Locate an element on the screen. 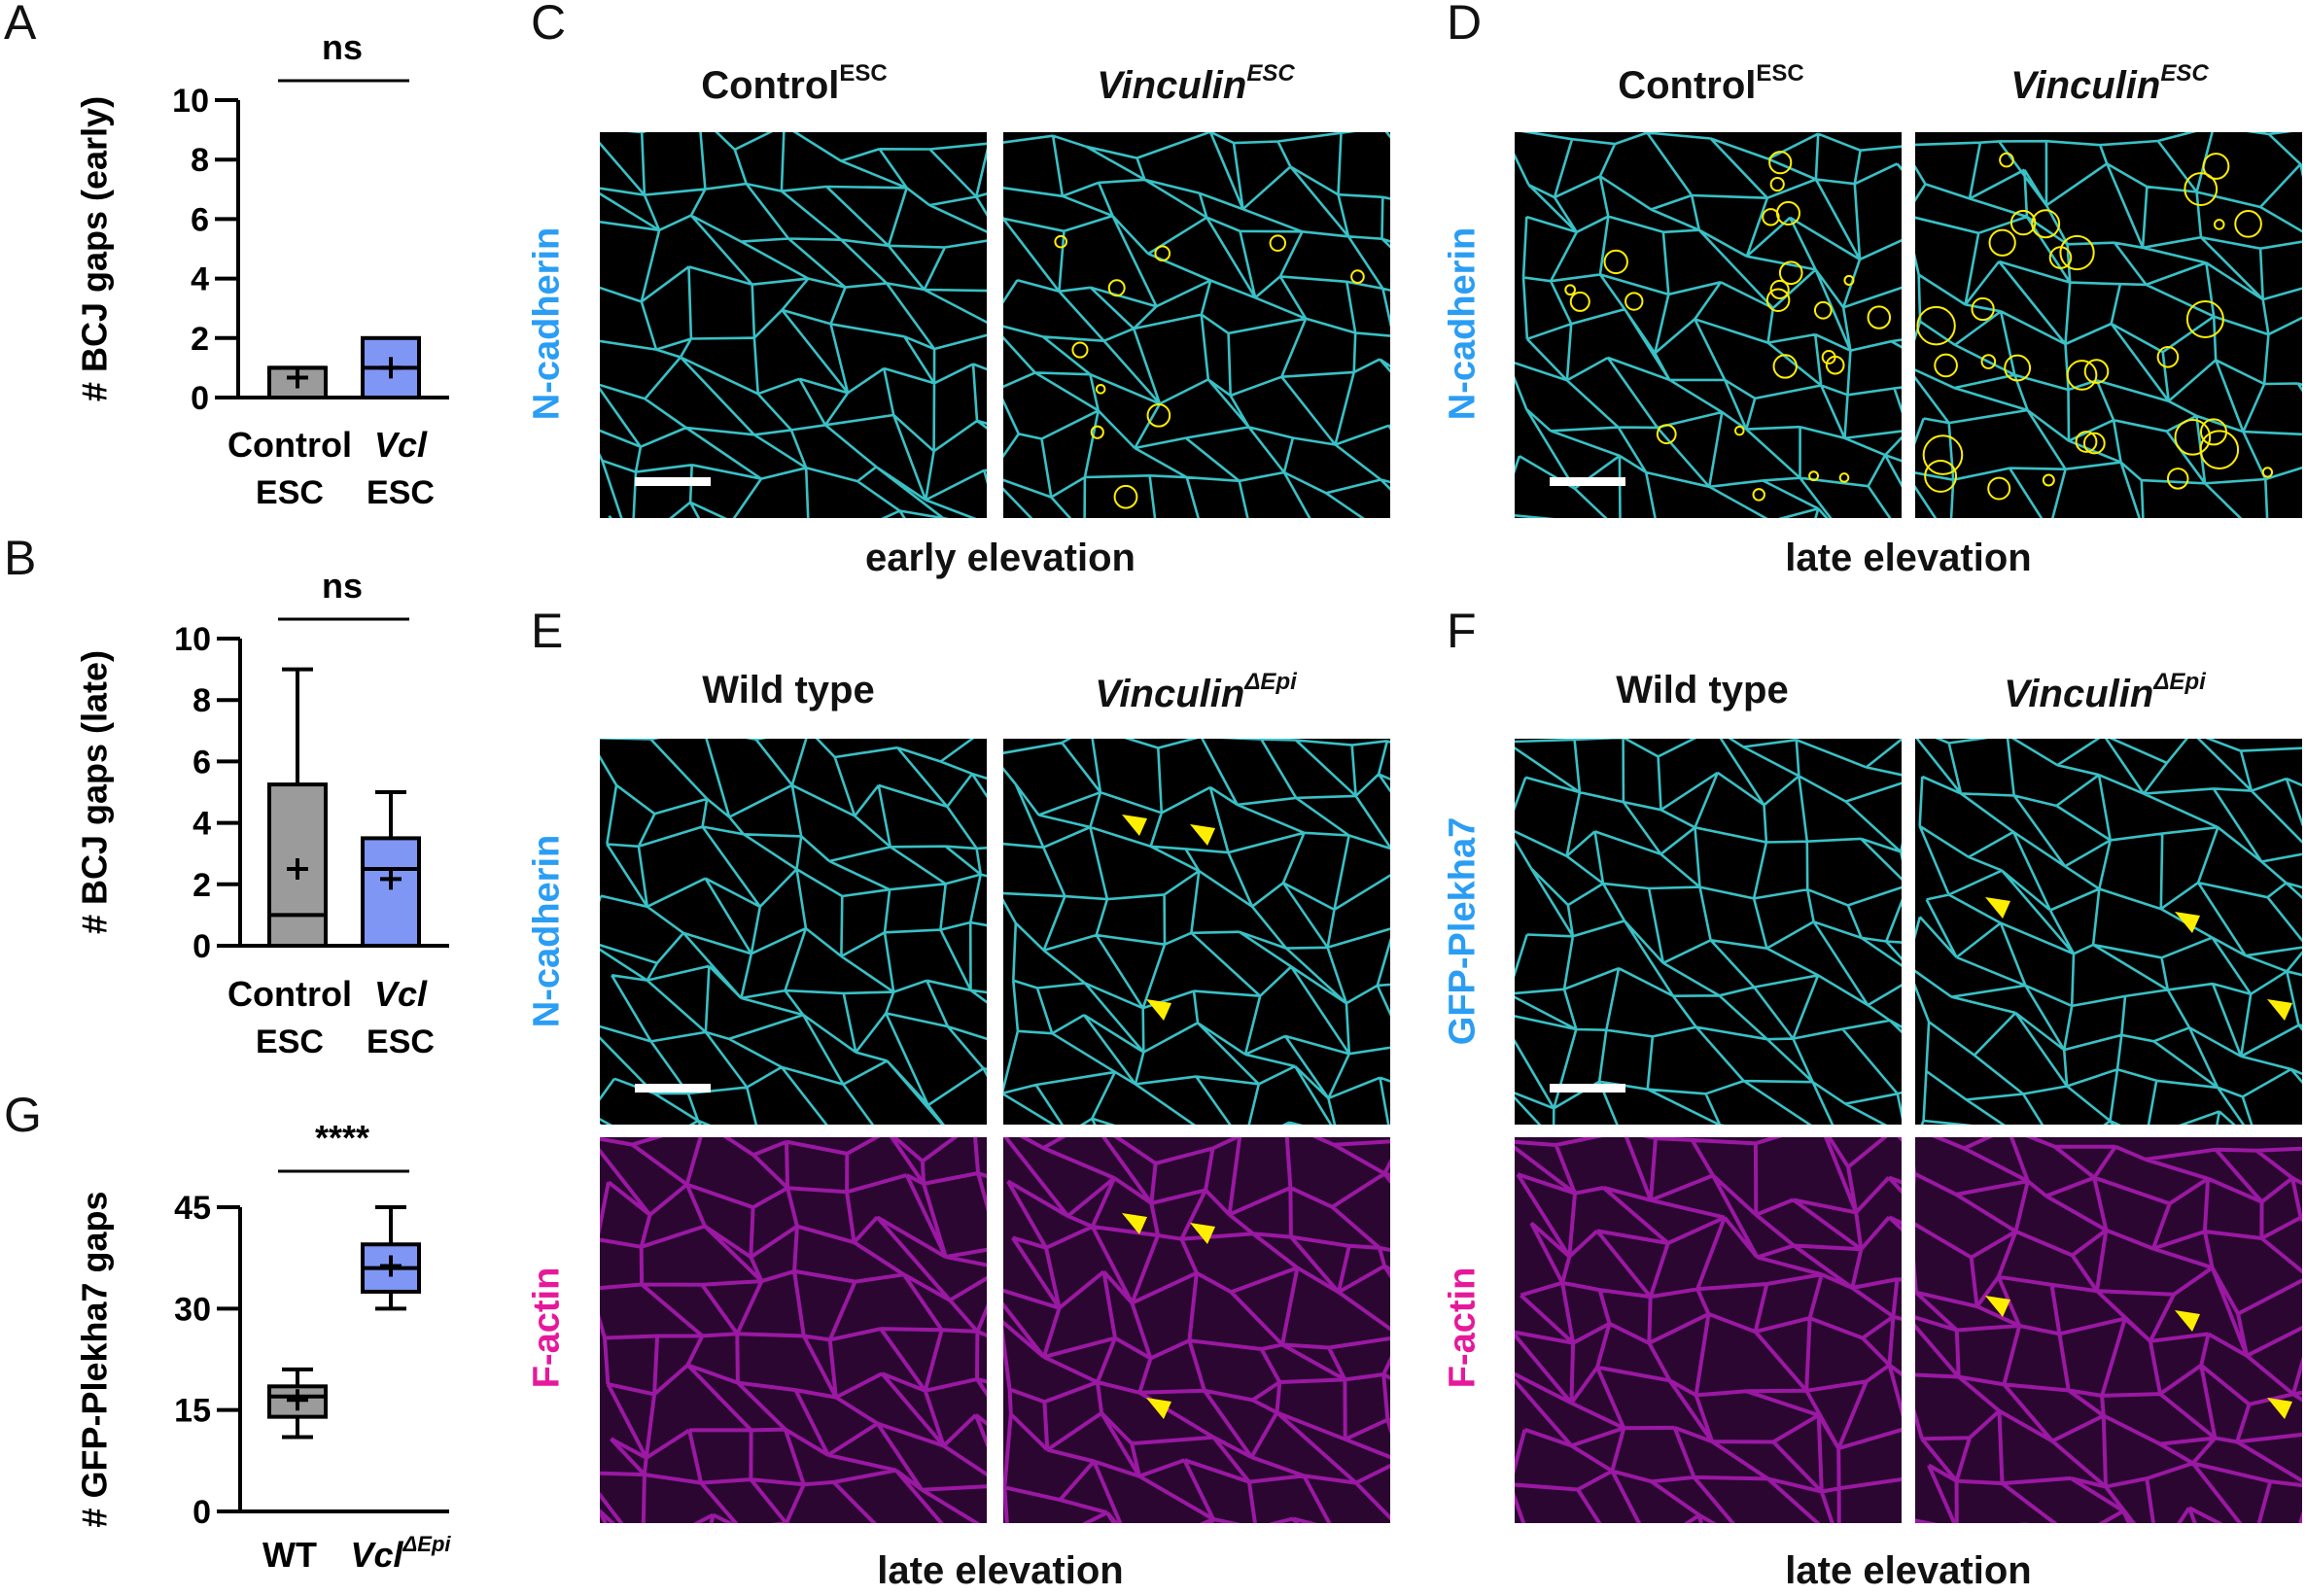  category-label: Vcl is located at coordinates (401, 445).